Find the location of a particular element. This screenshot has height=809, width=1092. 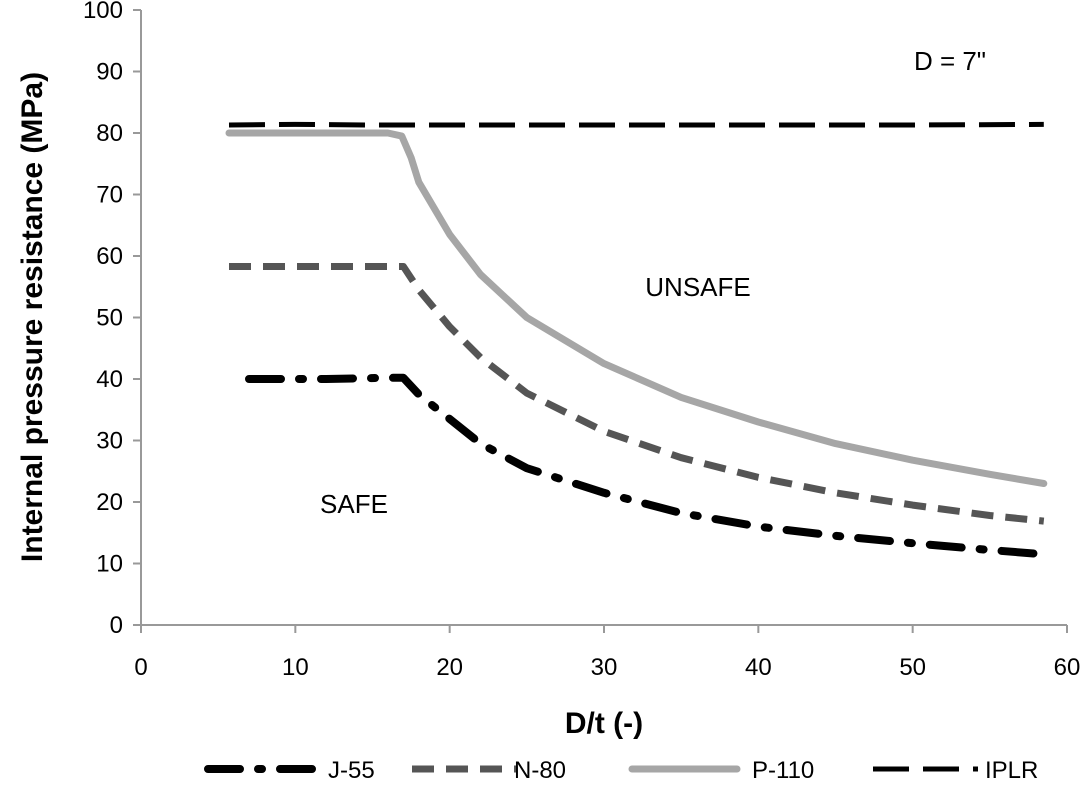

y-axis-title: Internal pressure resistance (MPa) is located at coordinates (32, 317).